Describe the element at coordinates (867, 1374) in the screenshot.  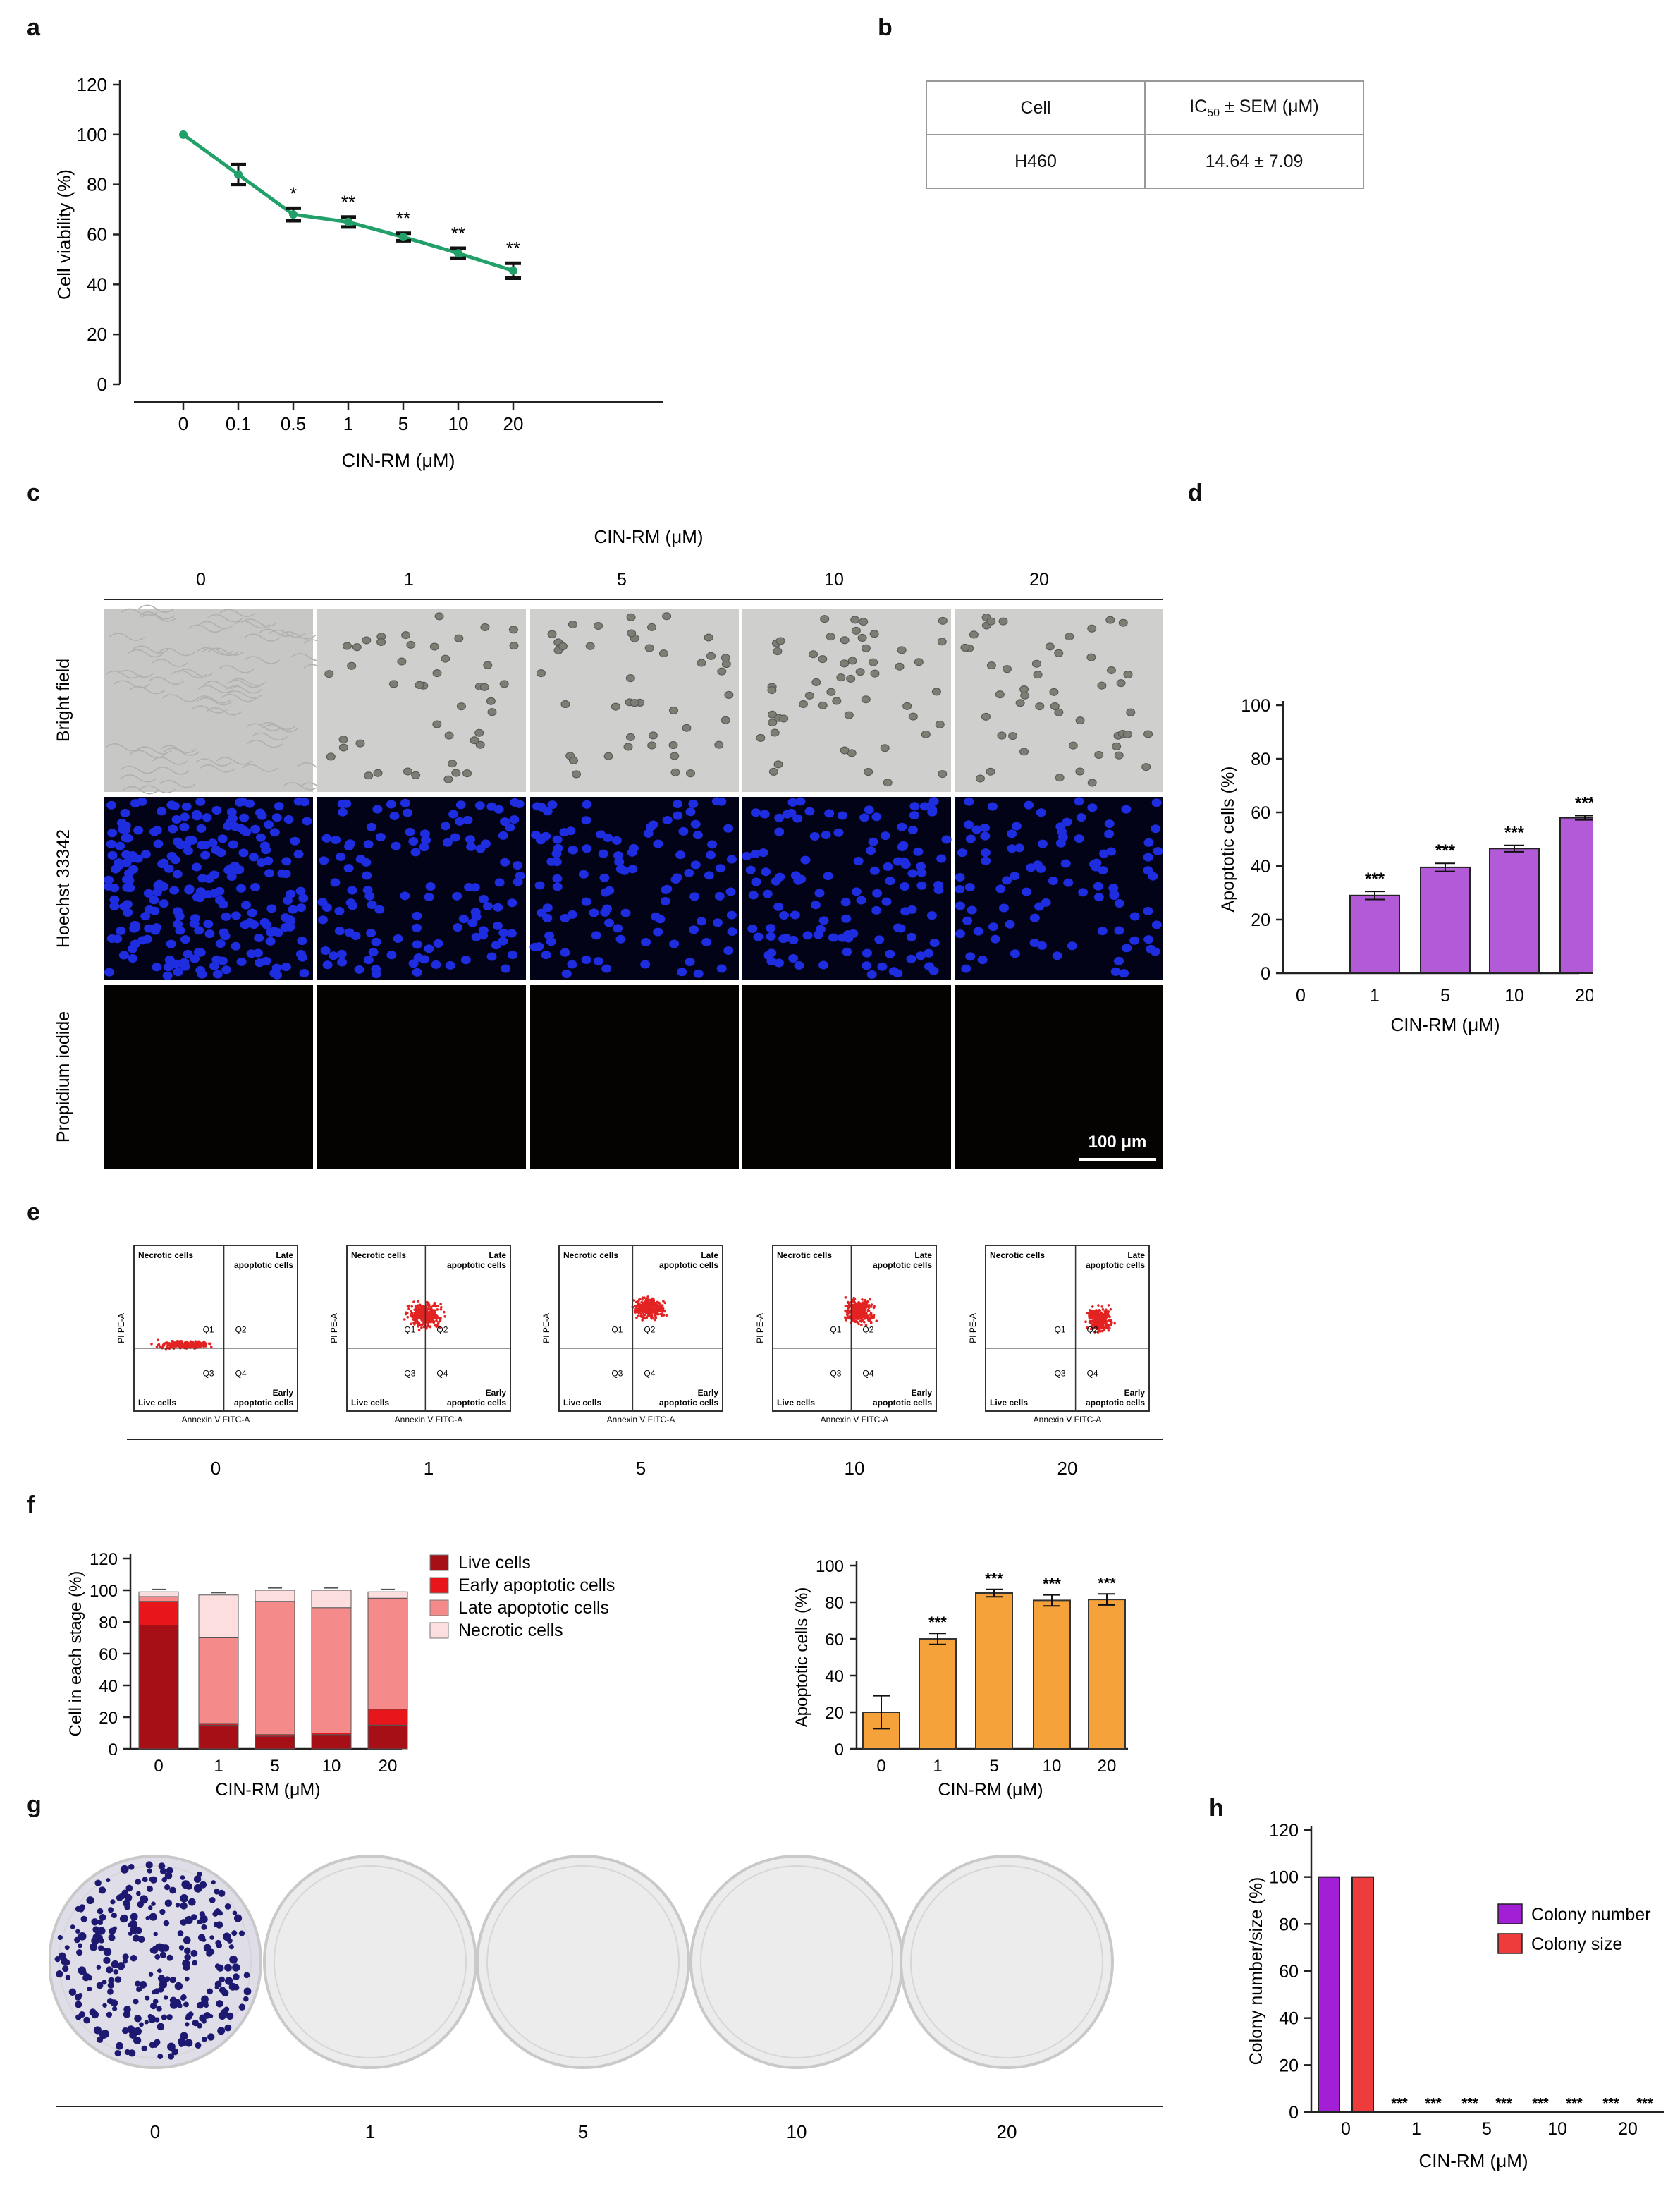
I see `quadrant-q4: Q4` at that location.